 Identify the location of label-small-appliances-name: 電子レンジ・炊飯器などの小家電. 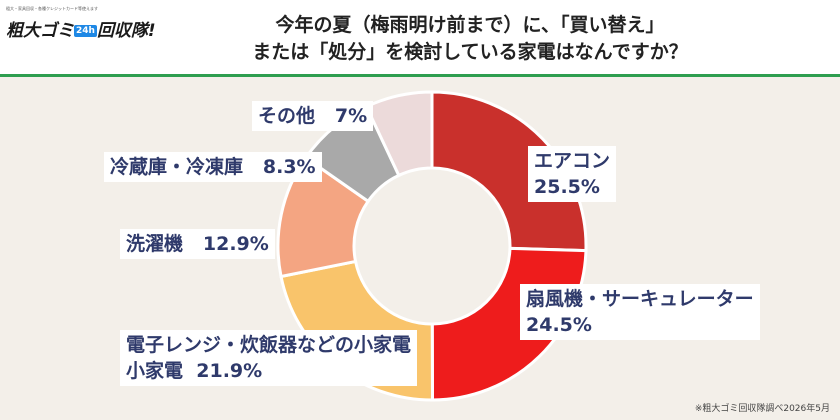
(269, 345).